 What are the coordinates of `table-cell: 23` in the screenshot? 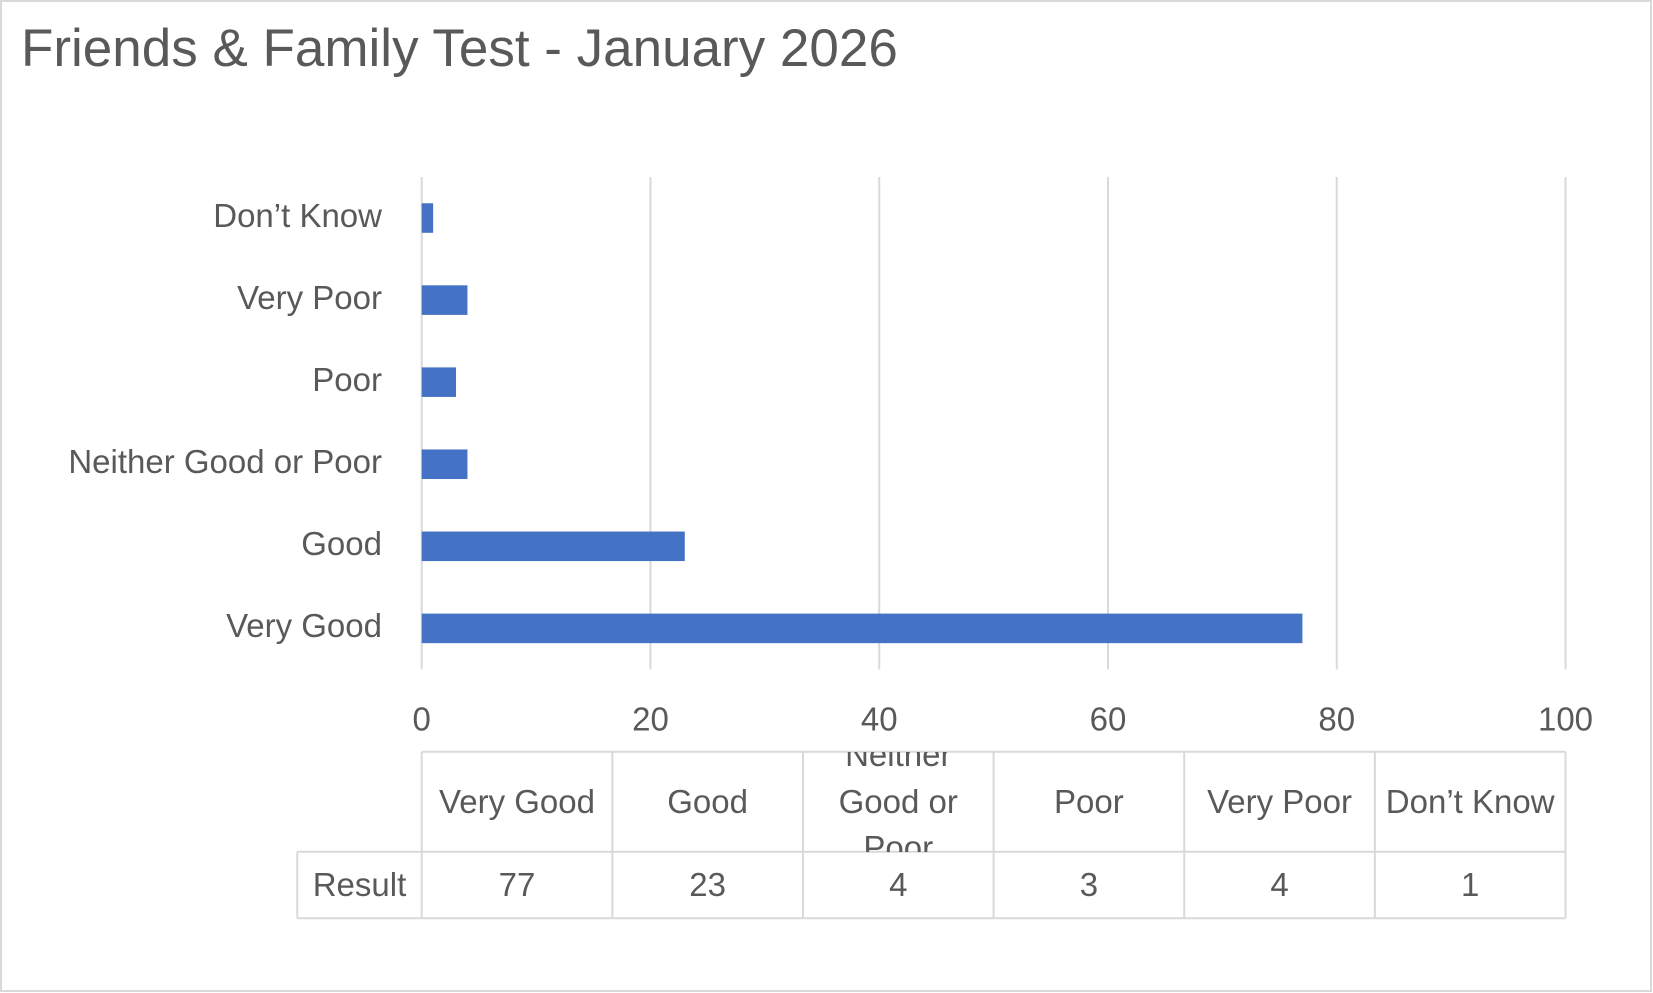 It's located at (707, 884).